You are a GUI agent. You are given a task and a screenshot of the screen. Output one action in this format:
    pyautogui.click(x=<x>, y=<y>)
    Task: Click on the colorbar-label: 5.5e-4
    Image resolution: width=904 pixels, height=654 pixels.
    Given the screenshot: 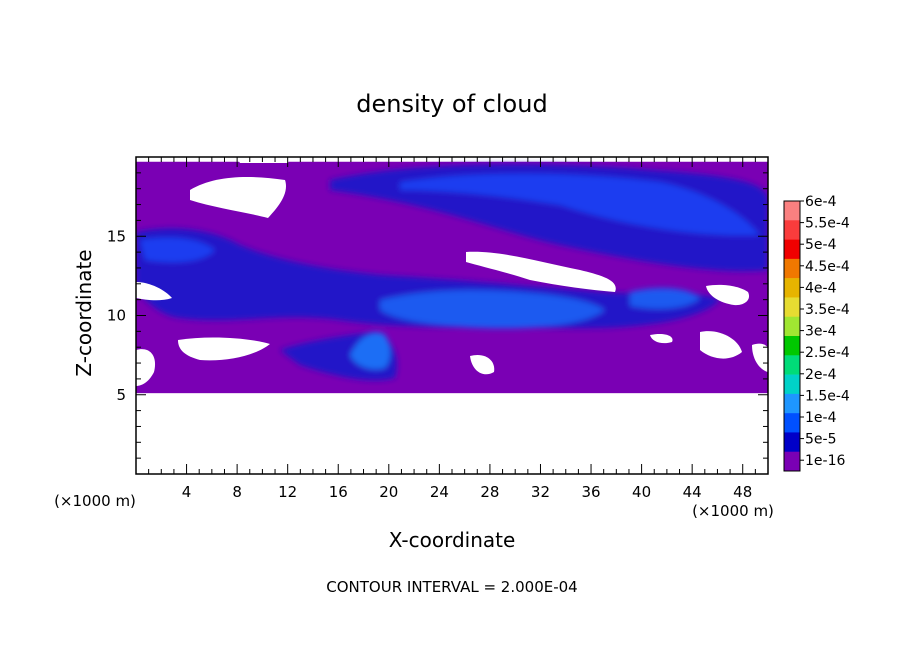 What is the action you would take?
    pyautogui.click(x=827, y=224)
    